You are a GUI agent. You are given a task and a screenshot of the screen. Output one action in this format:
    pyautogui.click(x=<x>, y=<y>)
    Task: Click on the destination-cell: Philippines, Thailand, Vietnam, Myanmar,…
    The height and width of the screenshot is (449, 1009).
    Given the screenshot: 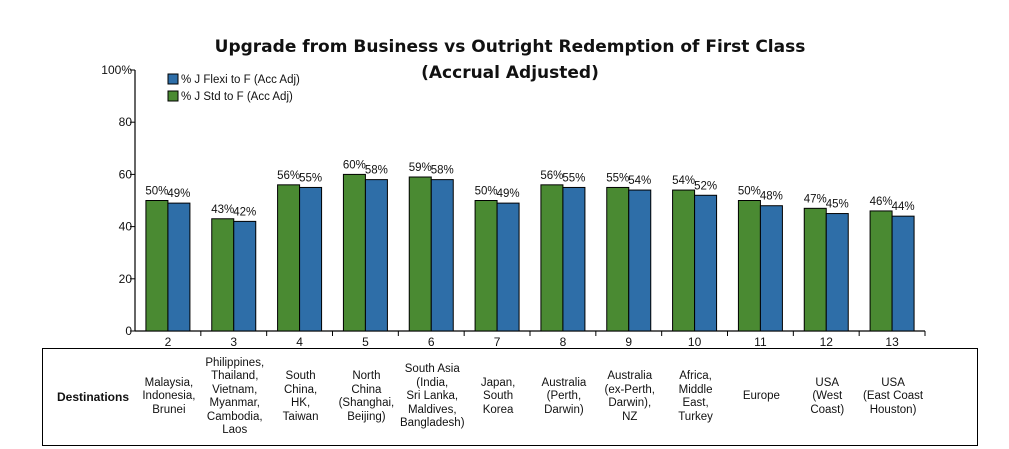 What is the action you would take?
    pyautogui.click(x=235, y=396)
    